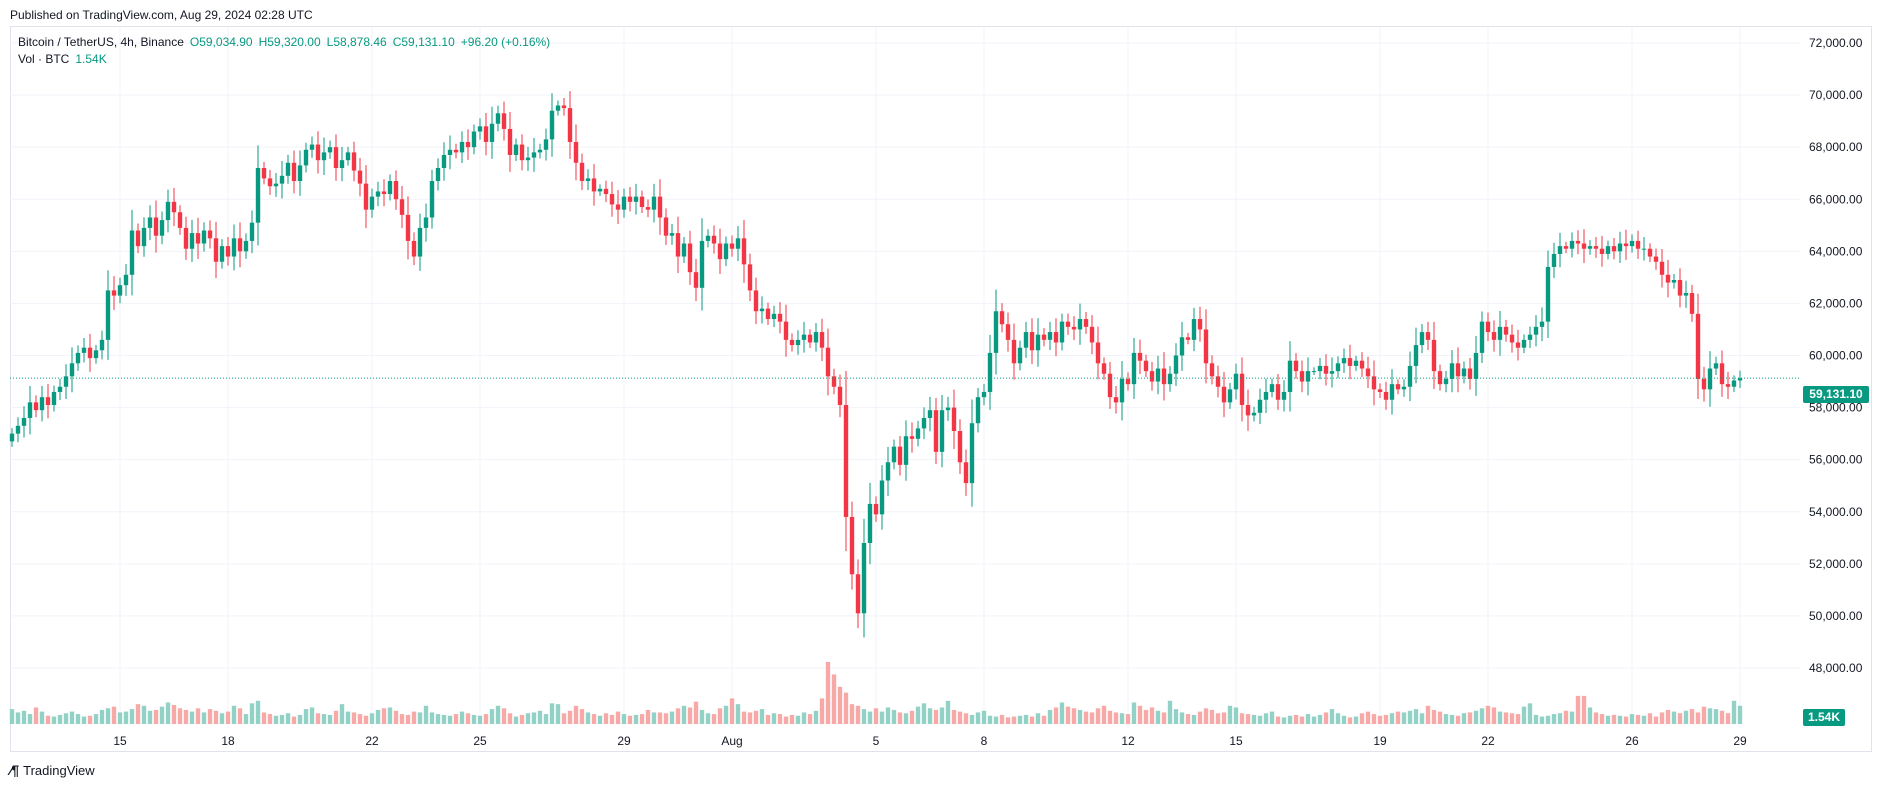 This screenshot has width=1883, height=788. I want to click on time-axis: 15 18 22 25 29 Aug 5 8 12 15 19 22 26 29, so click(930, 741).